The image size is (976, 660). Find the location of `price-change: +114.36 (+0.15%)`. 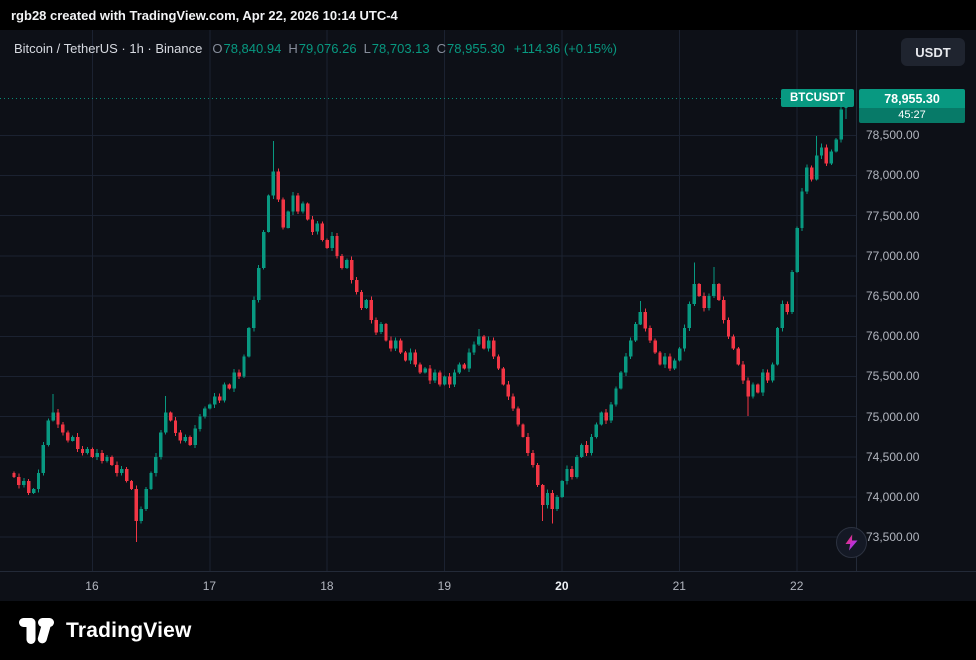

price-change: +114.36 (+0.15%) is located at coordinates (565, 48).